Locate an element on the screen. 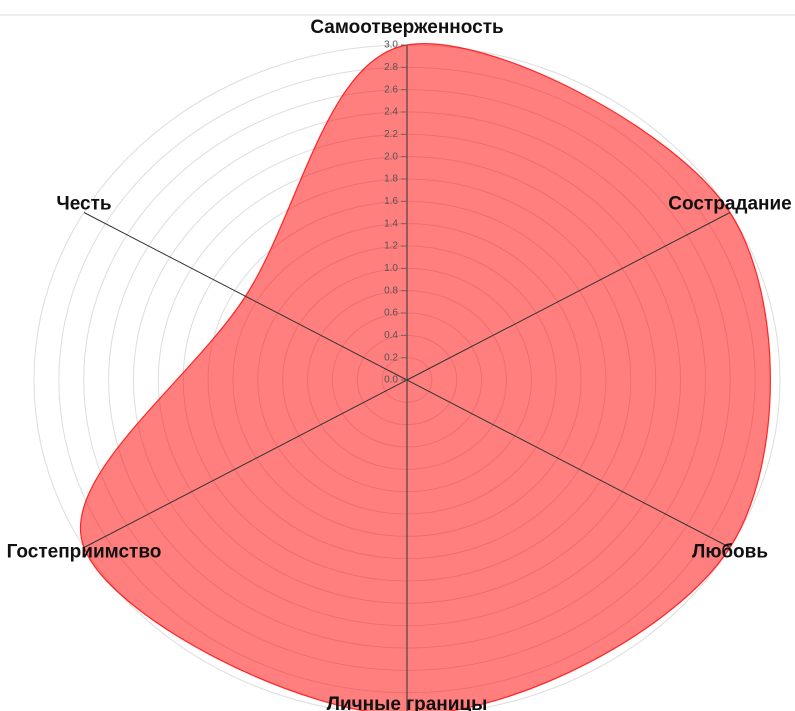 The height and width of the screenshot is (711, 795). tick-label: 1.4 is located at coordinates (391, 223).